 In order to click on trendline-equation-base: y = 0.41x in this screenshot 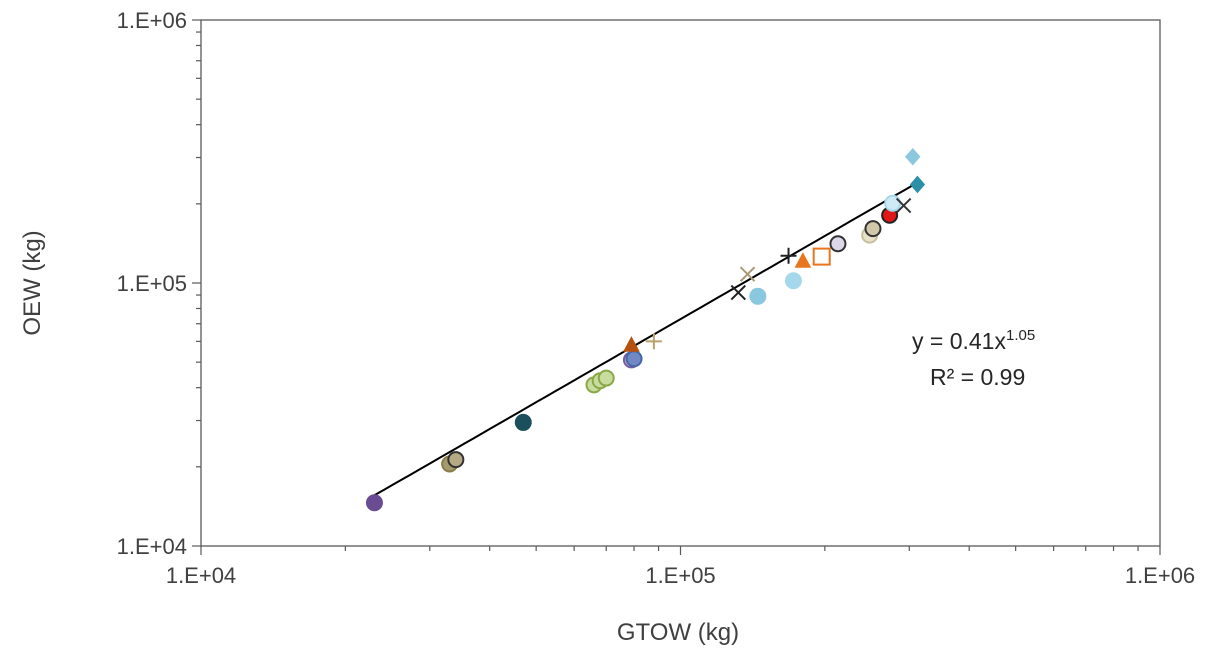, I will do `click(959, 341)`.